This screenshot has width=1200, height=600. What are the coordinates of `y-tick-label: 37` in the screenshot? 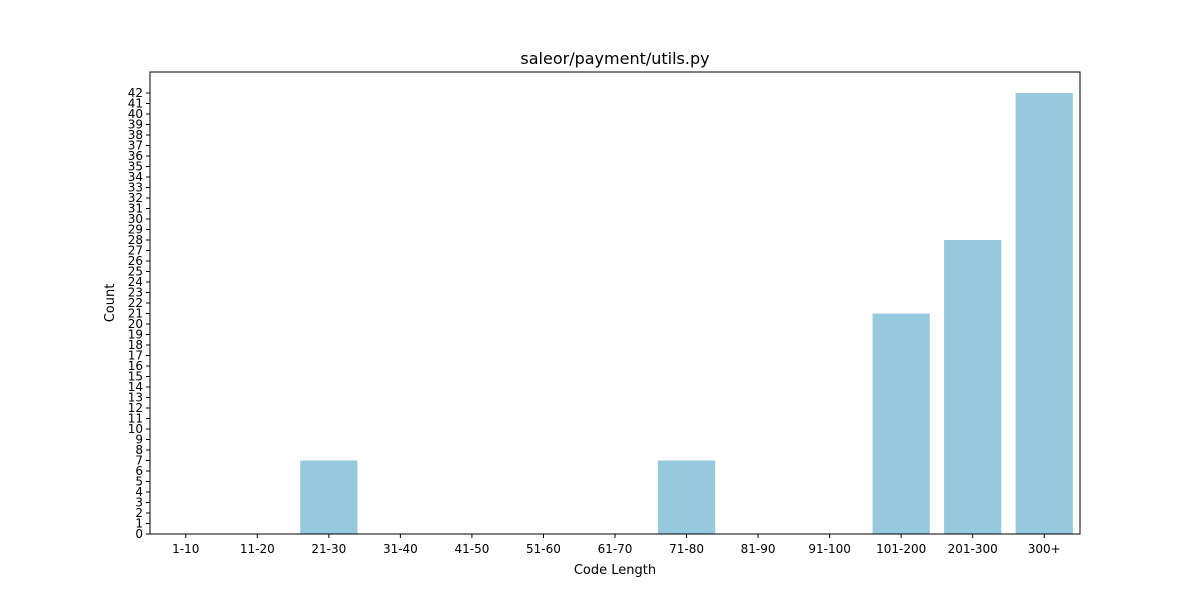 It's located at (135, 146).